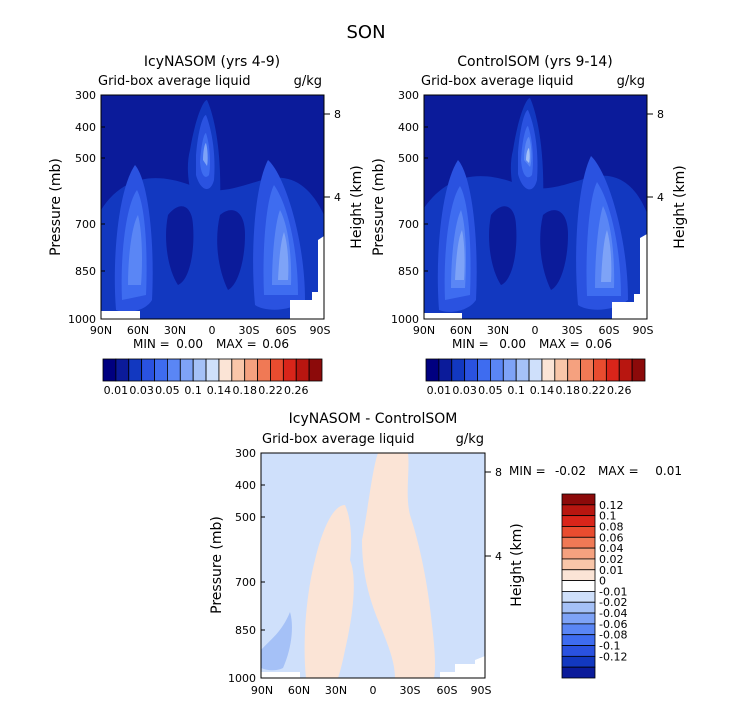 This screenshot has width=733, height=702. Describe the element at coordinates (373, 419) in the screenshot. I see `panel-c-title: IcyNASOM - ControlSOM` at that location.